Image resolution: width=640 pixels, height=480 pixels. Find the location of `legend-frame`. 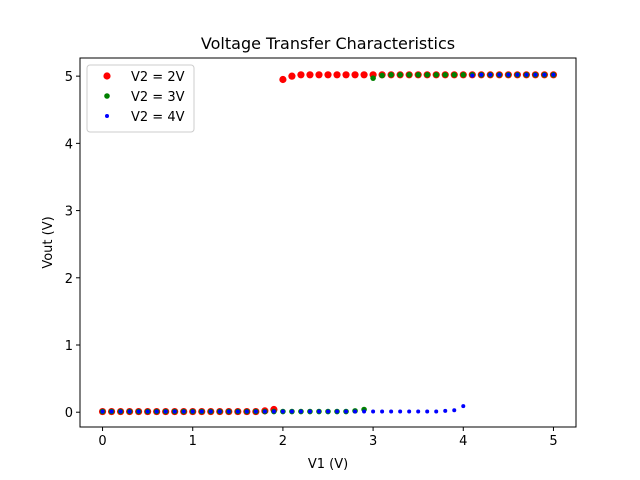

legend-frame is located at coordinates (140, 98).